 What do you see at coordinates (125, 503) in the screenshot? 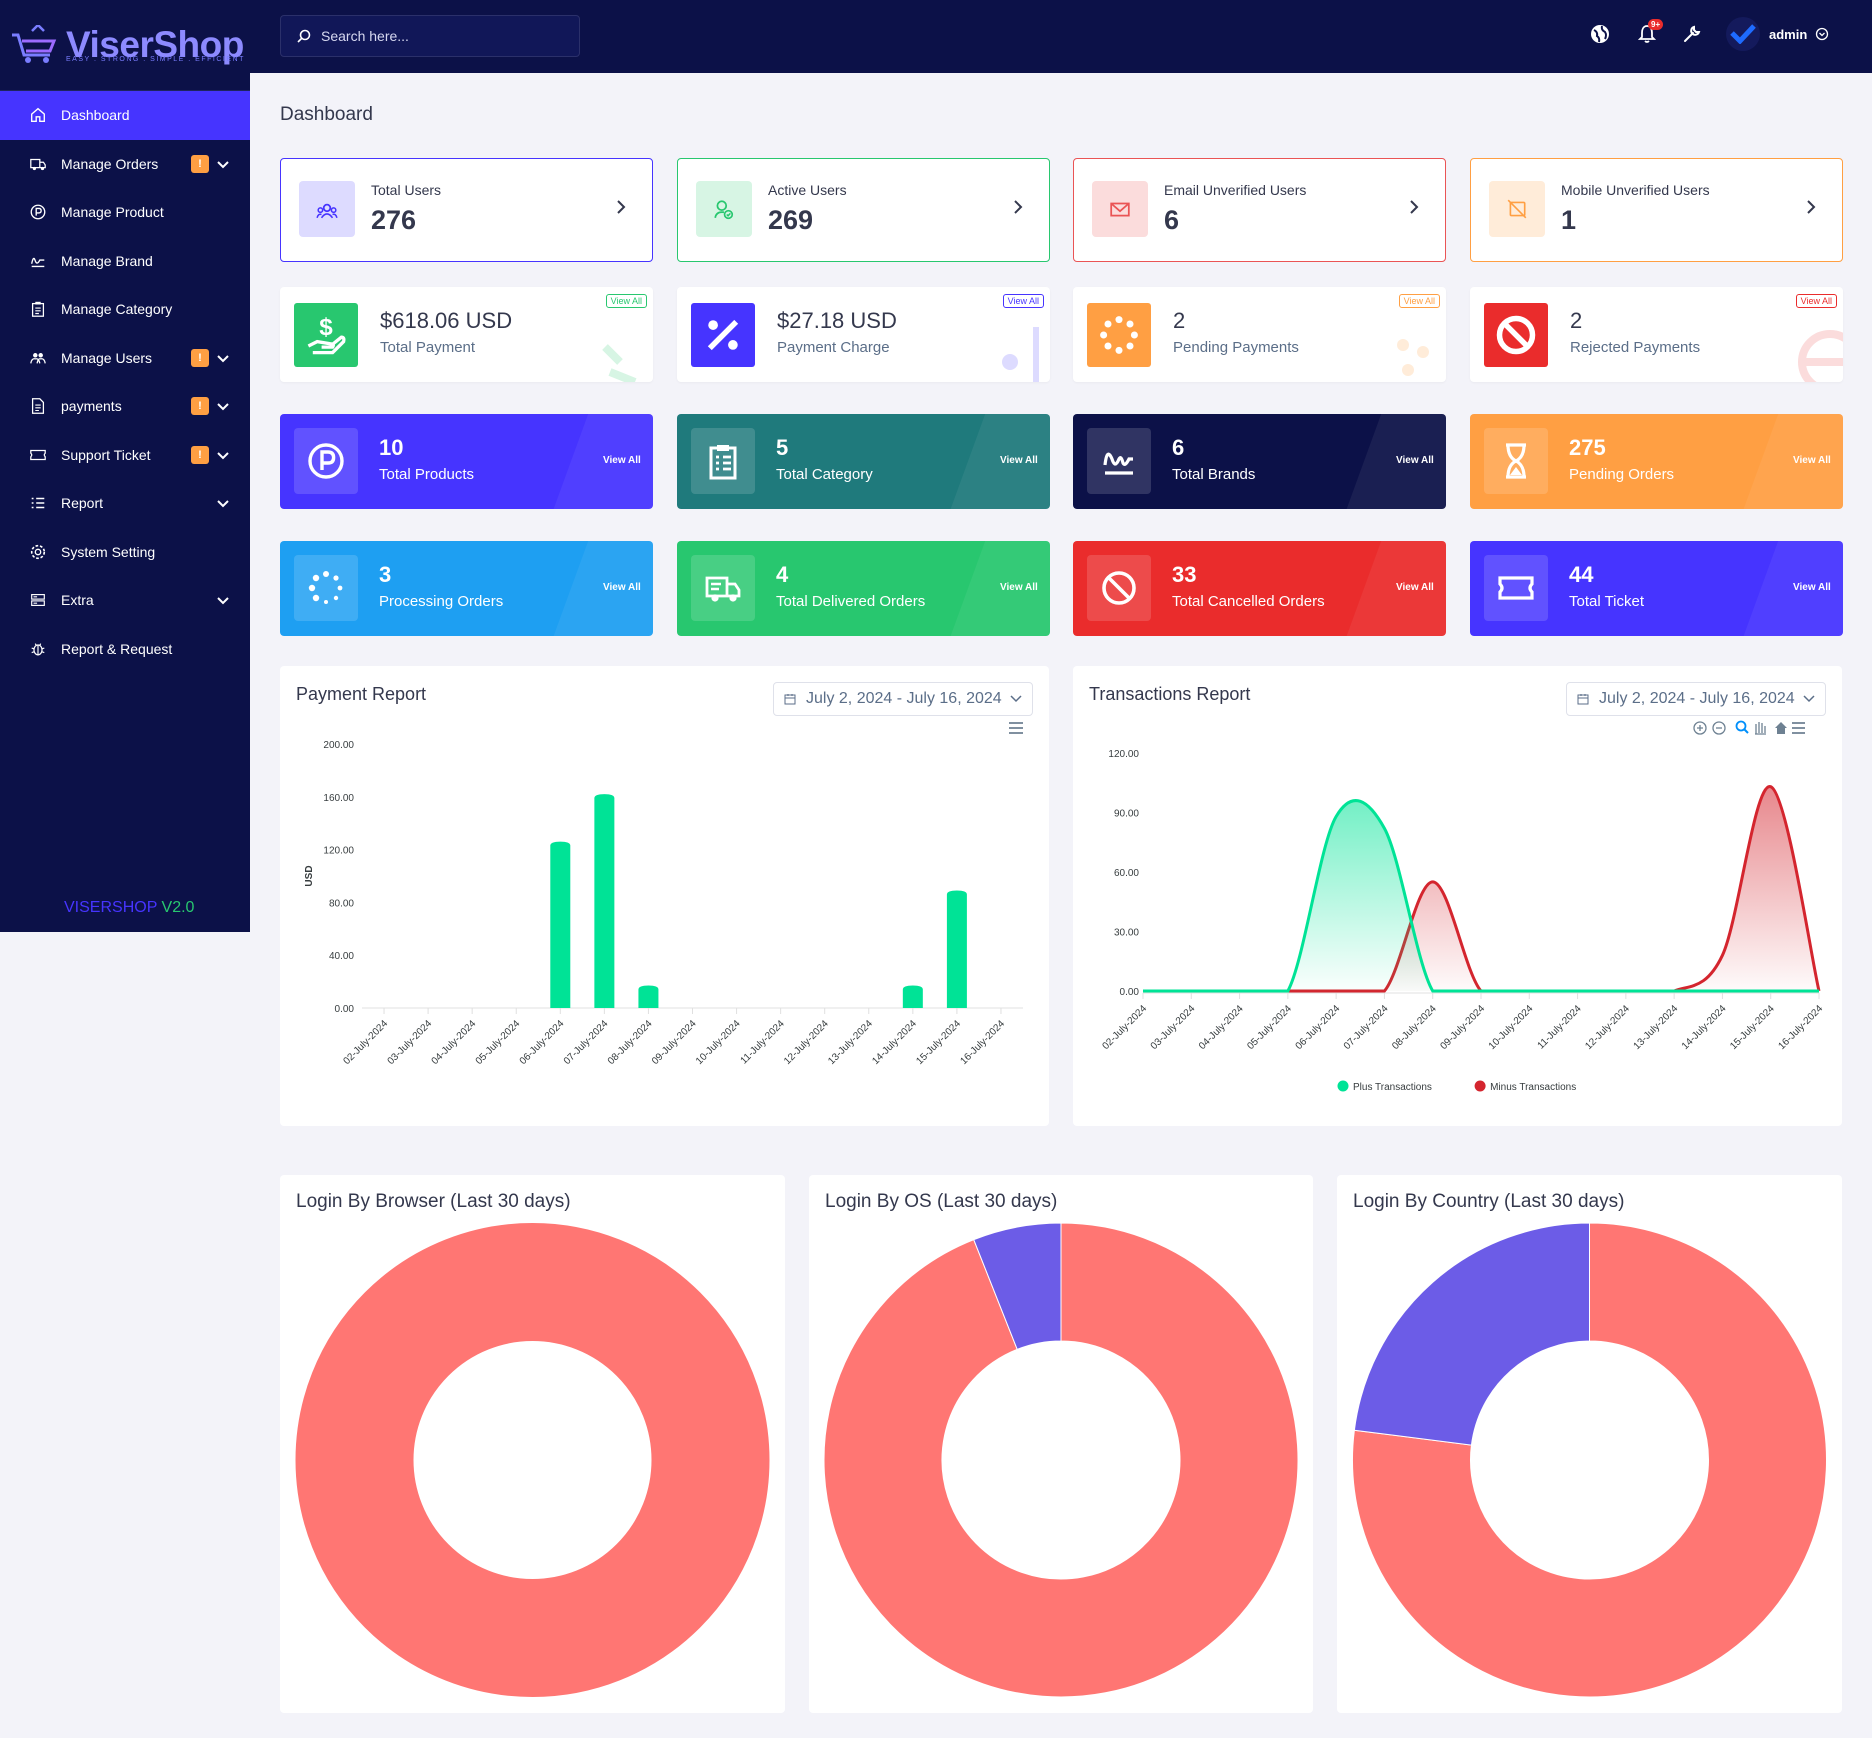
I see `sidebar-item-report: Report` at bounding box center [125, 503].